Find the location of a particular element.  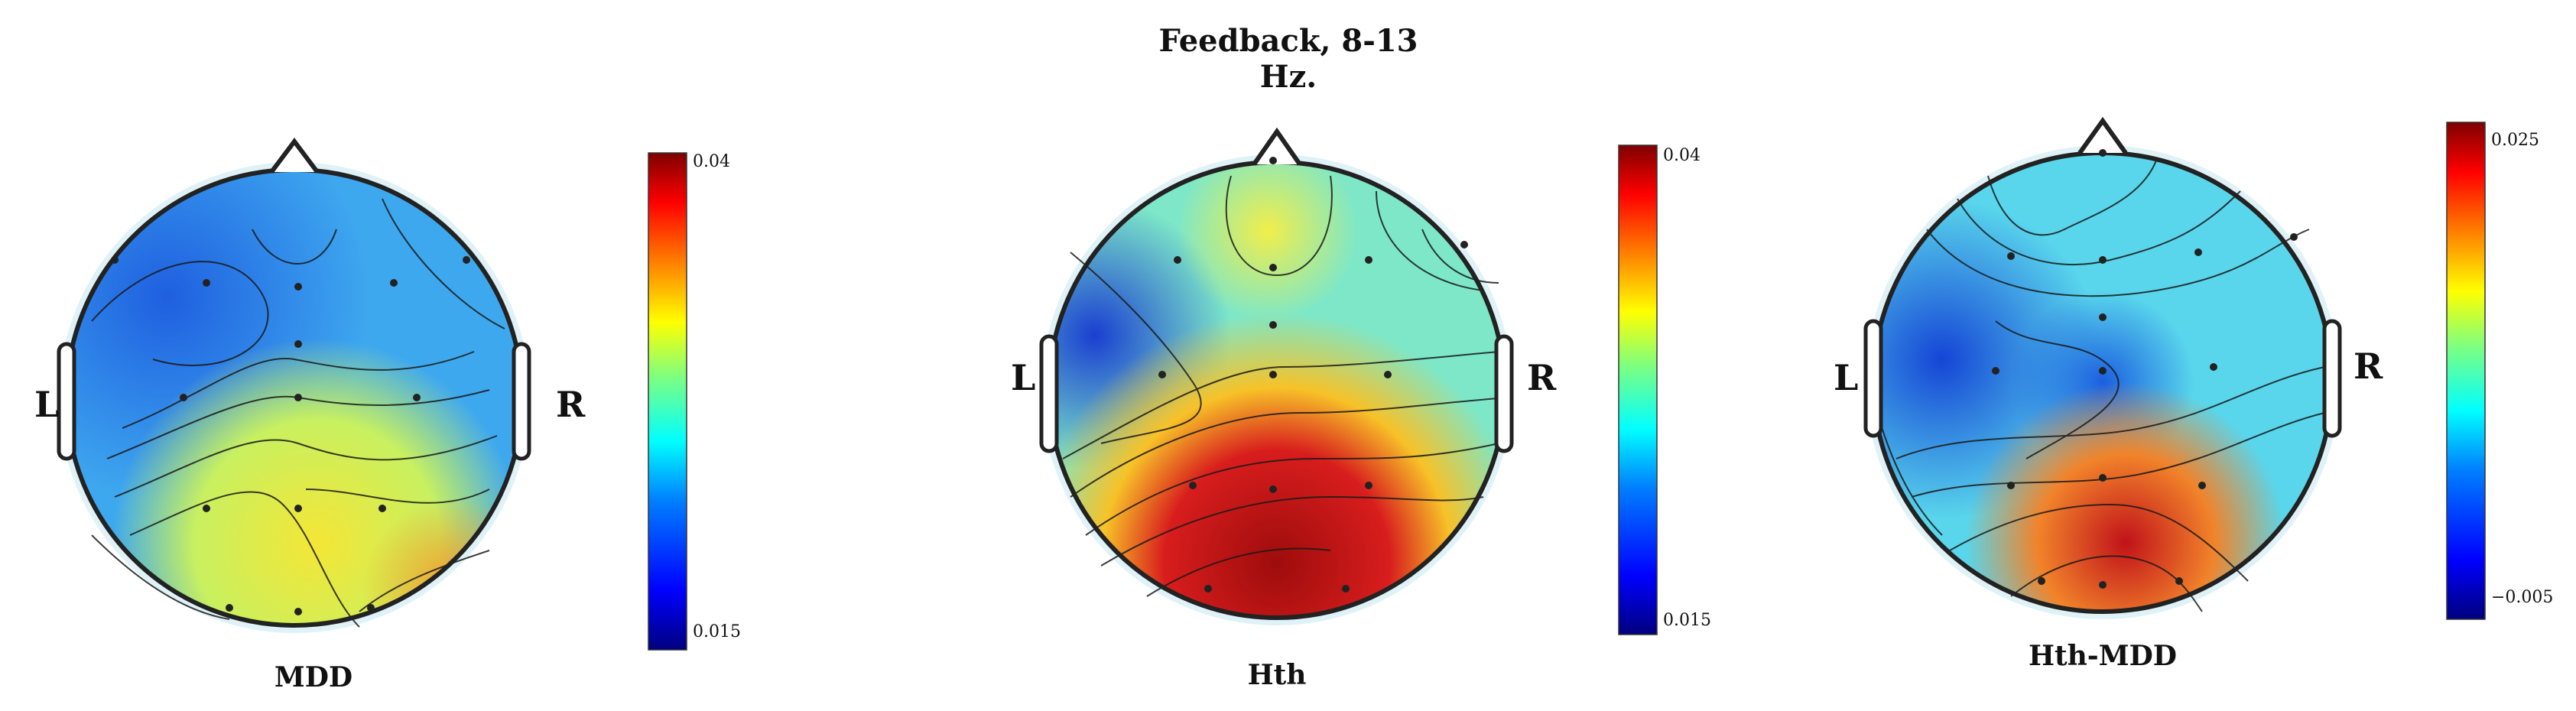

panel-title: Hth-MDD is located at coordinates (2103, 656).